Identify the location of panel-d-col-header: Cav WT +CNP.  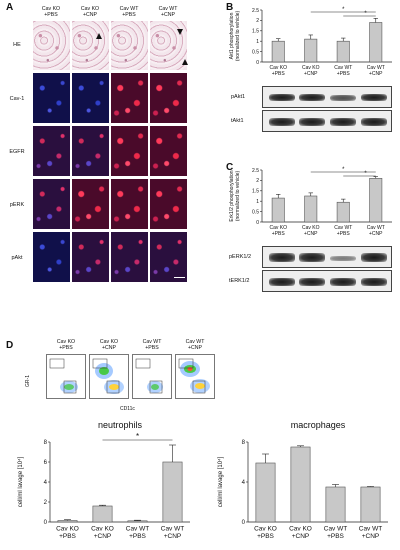
(195, 345).